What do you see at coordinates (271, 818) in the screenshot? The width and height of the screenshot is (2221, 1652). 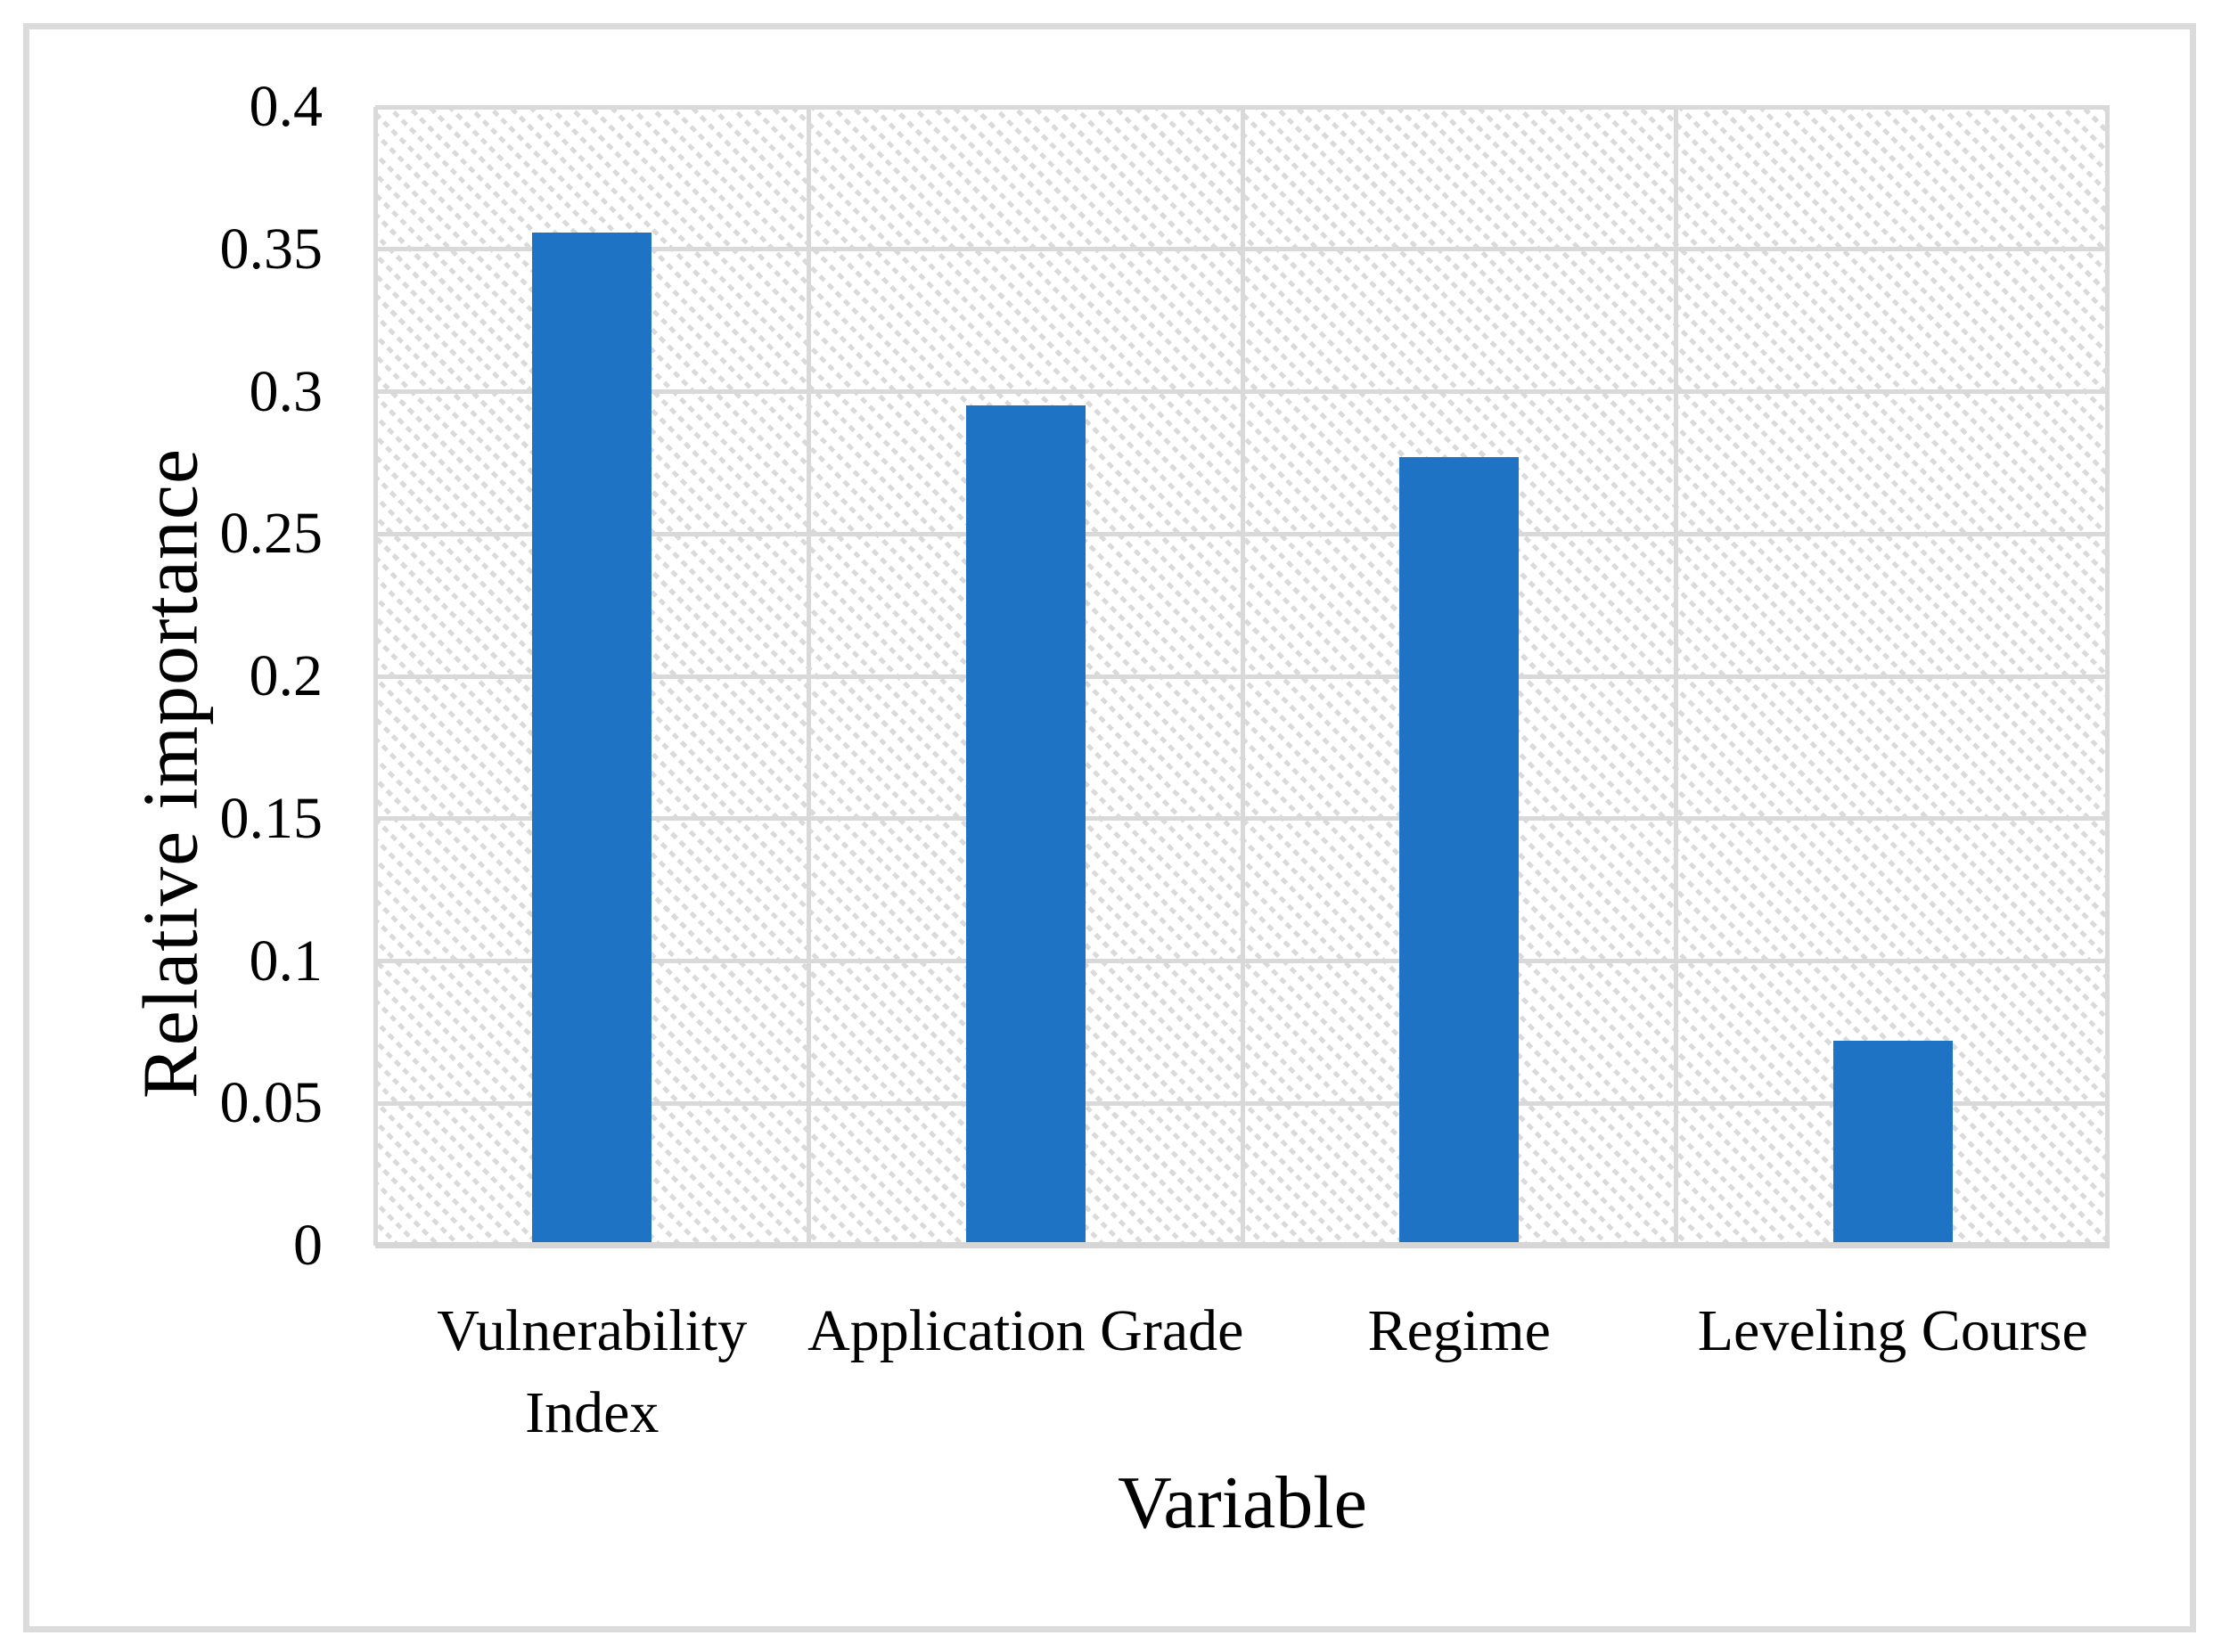 I see `y-tick-label: 0.15` at bounding box center [271, 818].